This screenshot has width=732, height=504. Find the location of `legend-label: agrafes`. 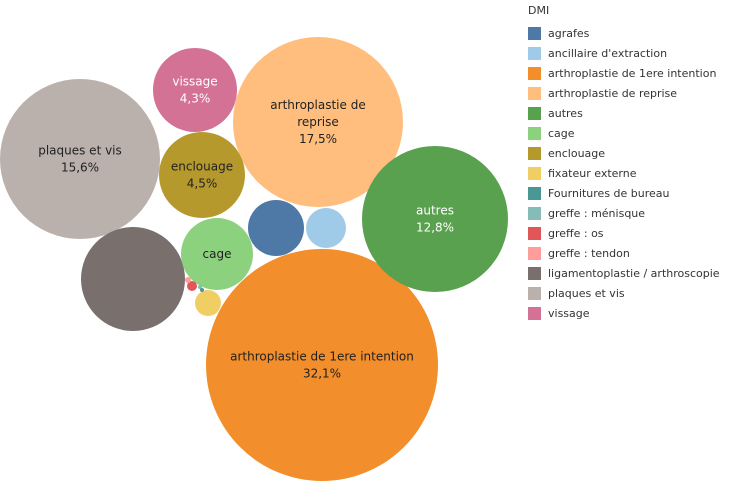

legend-label: agrafes is located at coordinates (569, 33).